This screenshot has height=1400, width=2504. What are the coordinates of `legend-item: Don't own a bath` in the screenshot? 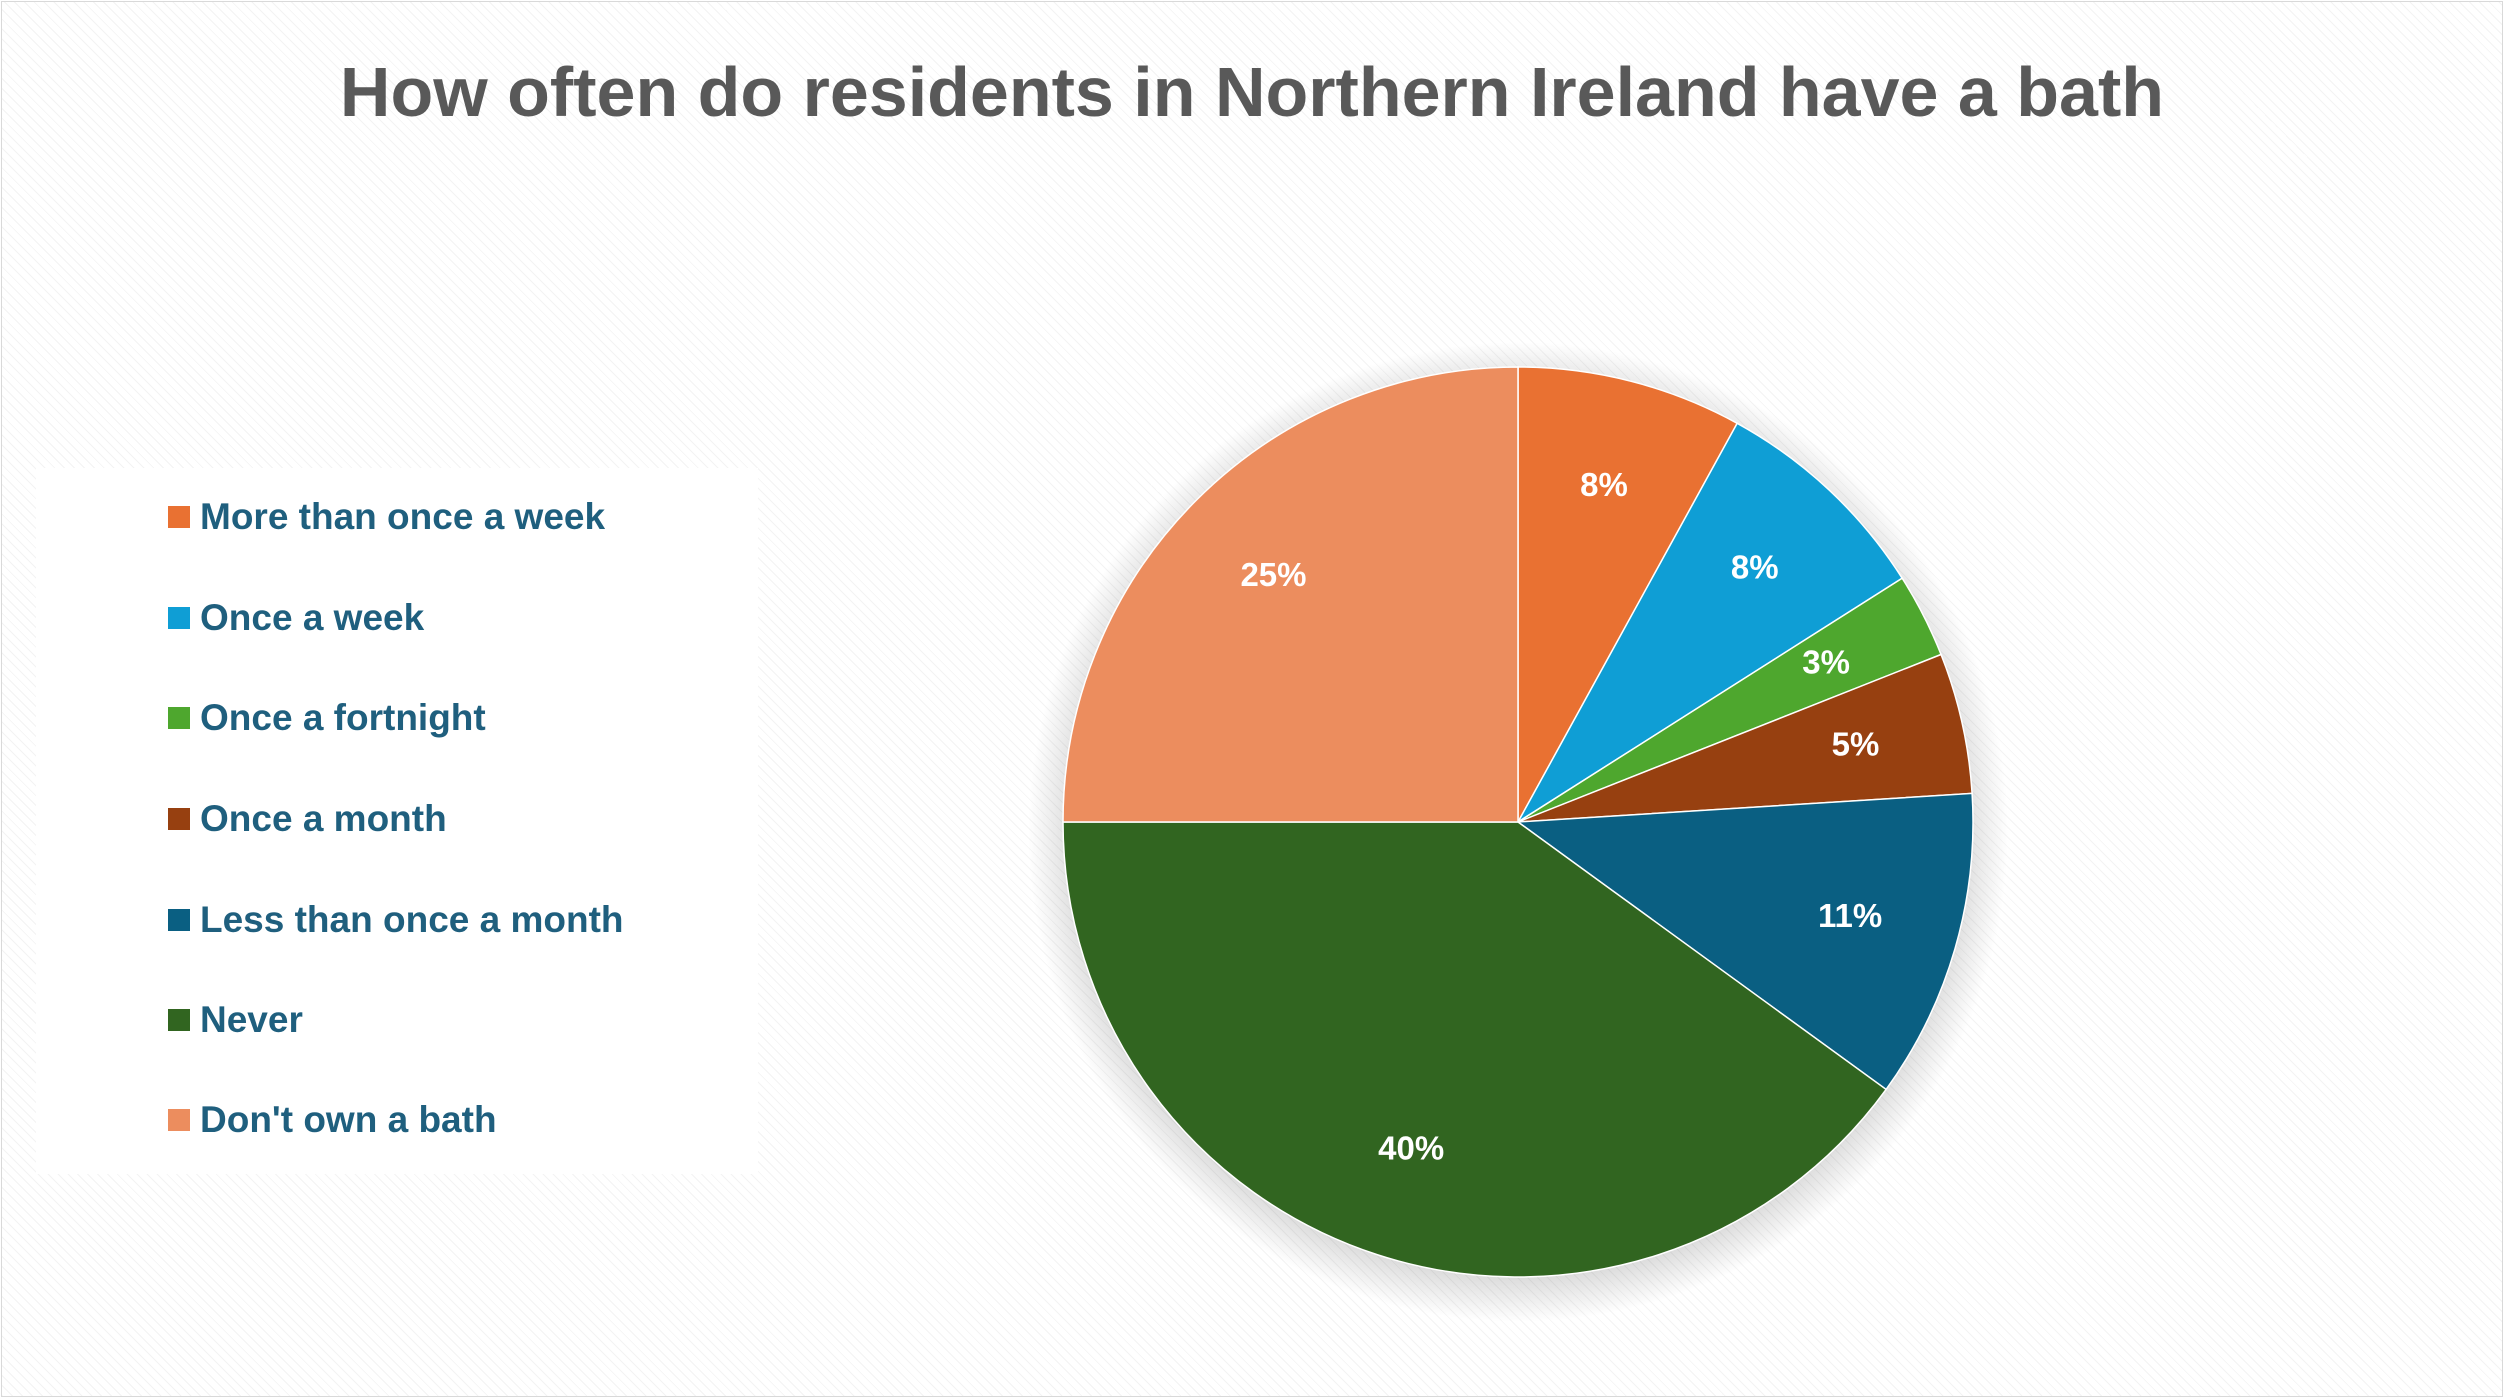 It's located at (332, 1120).